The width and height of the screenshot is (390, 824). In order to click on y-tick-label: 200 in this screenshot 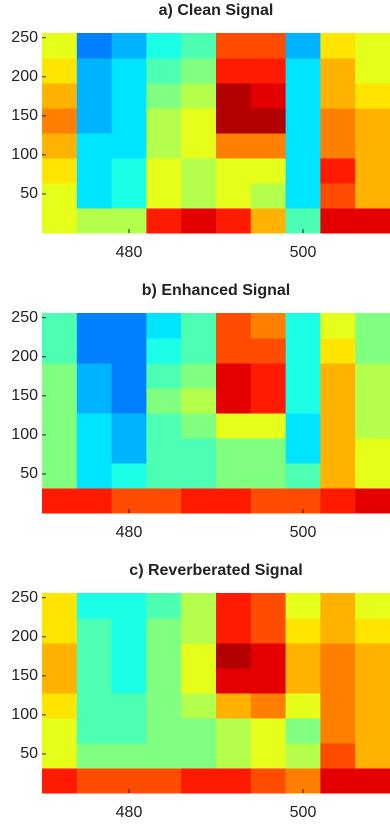, I will do `click(24, 356)`.